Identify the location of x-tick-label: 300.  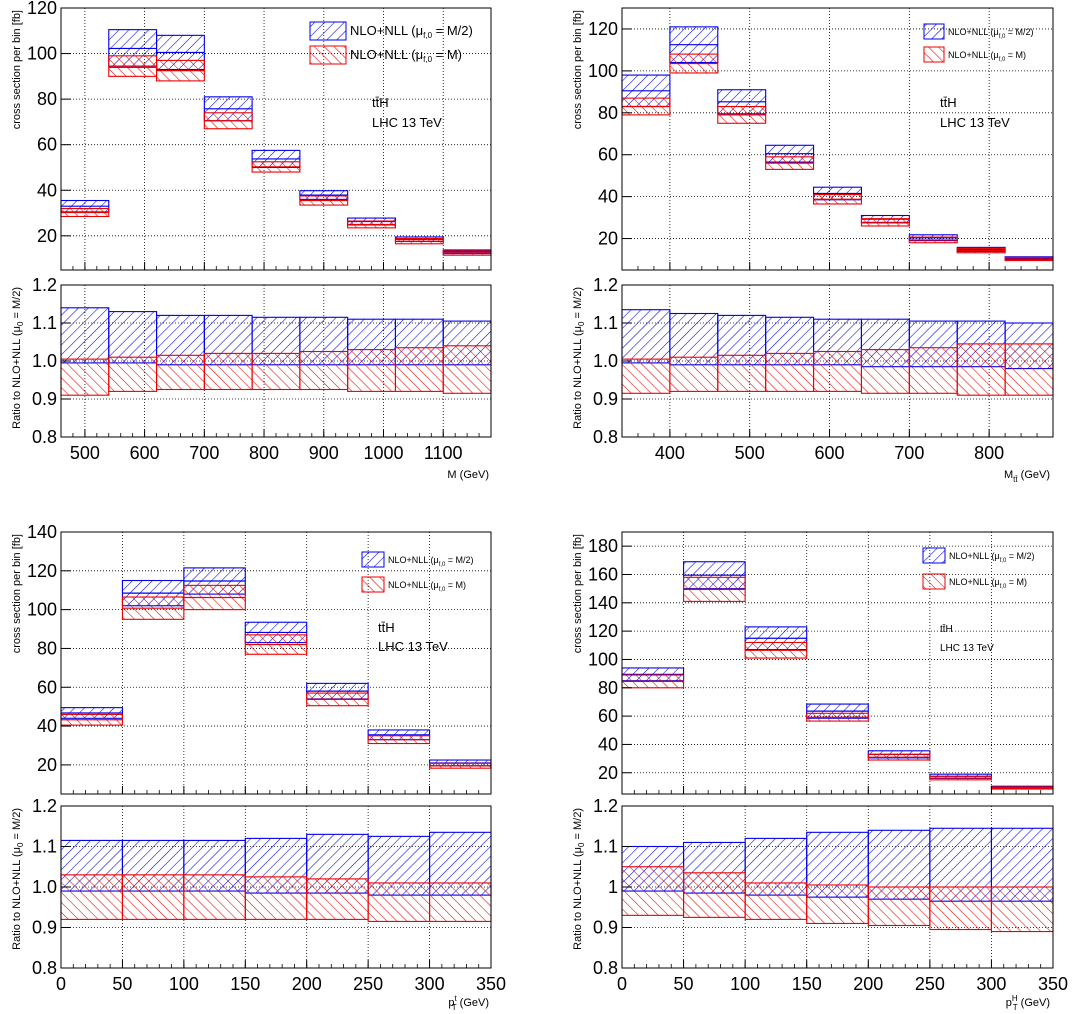
(430, 984).